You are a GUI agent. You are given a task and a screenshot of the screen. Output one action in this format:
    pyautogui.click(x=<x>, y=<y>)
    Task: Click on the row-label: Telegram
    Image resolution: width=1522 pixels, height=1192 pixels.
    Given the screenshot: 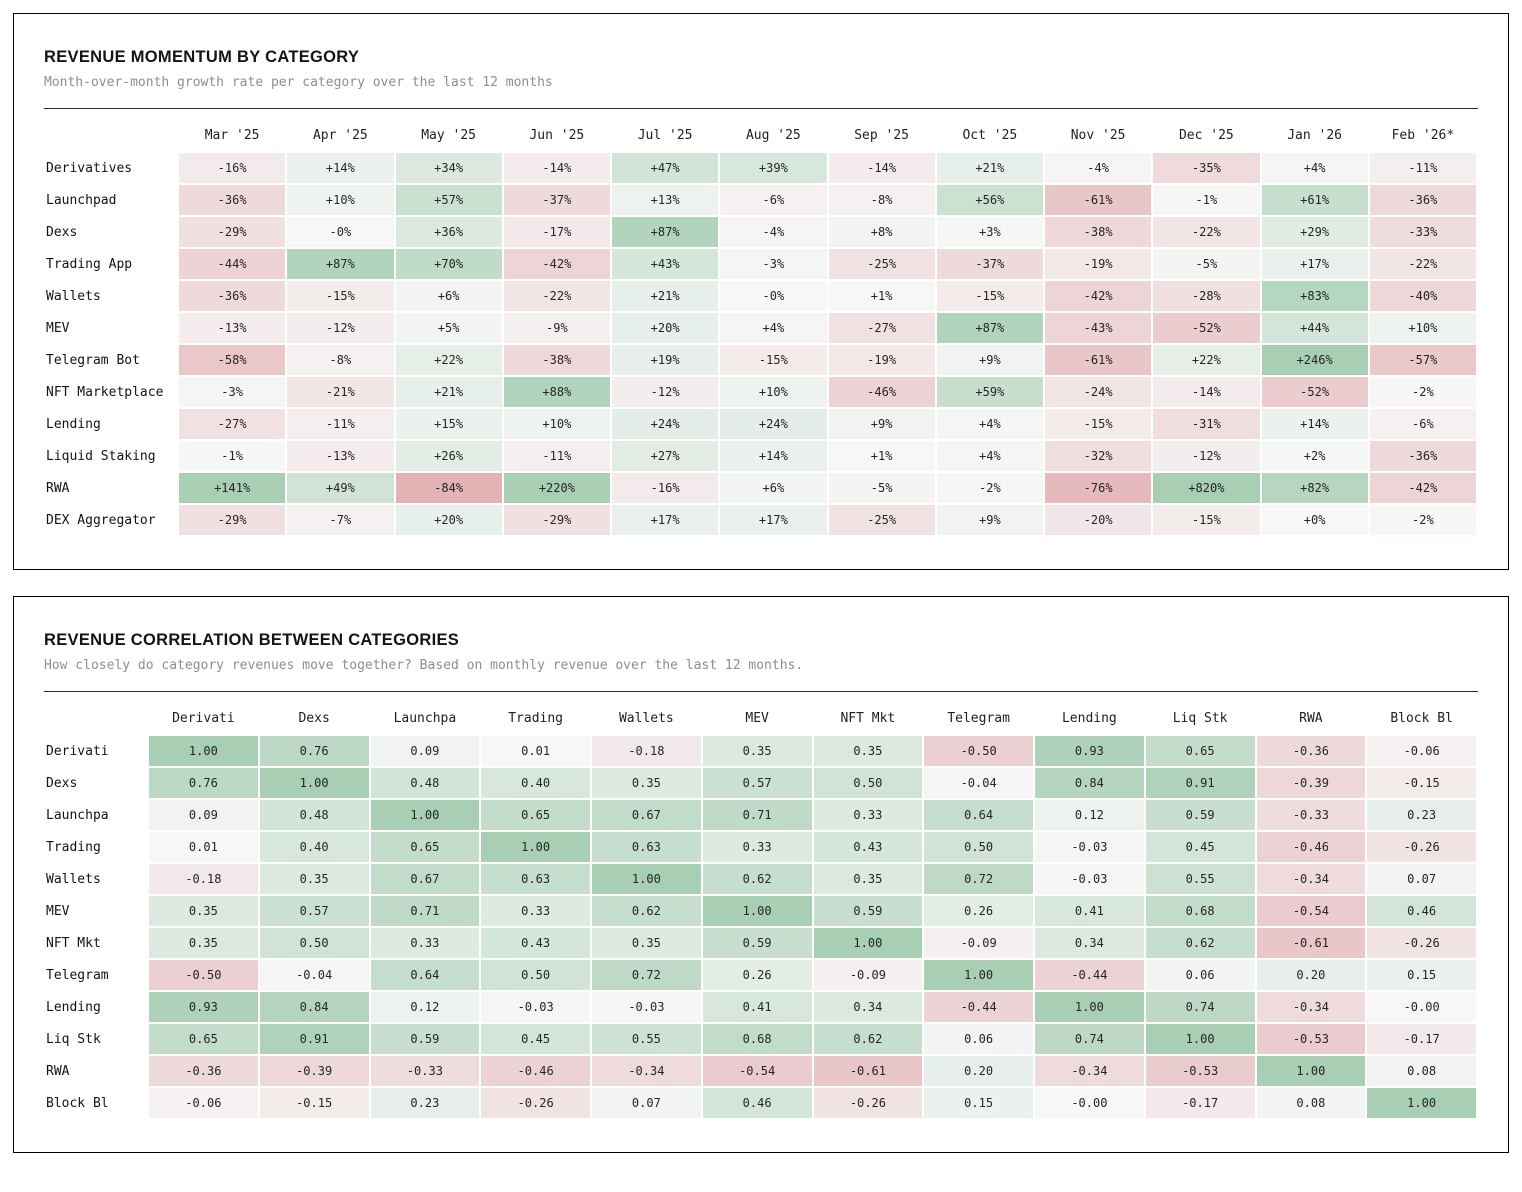 What is the action you would take?
    pyautogui.click(x=77, y=975)
    